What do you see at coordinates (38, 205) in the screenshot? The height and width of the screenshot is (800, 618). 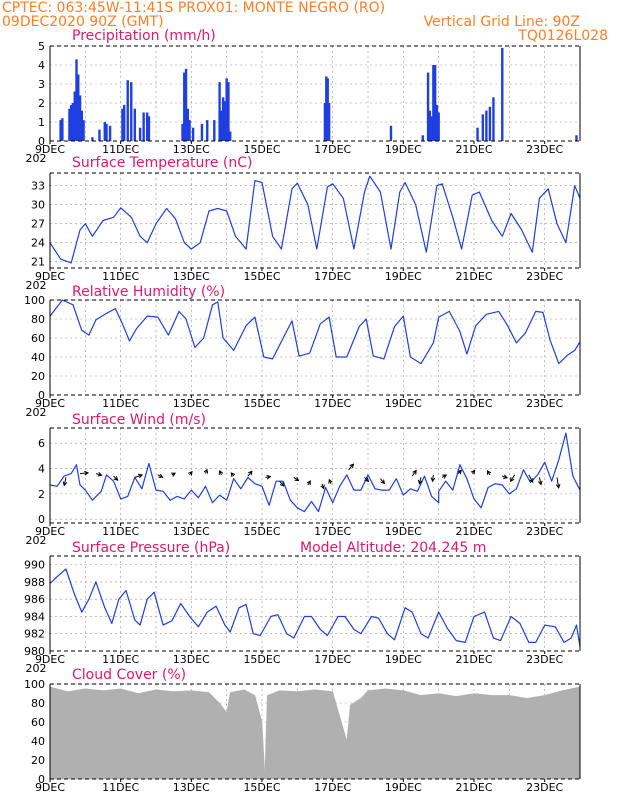 I see `temp-ytick-label: 30` at bounding box center [38, 205].